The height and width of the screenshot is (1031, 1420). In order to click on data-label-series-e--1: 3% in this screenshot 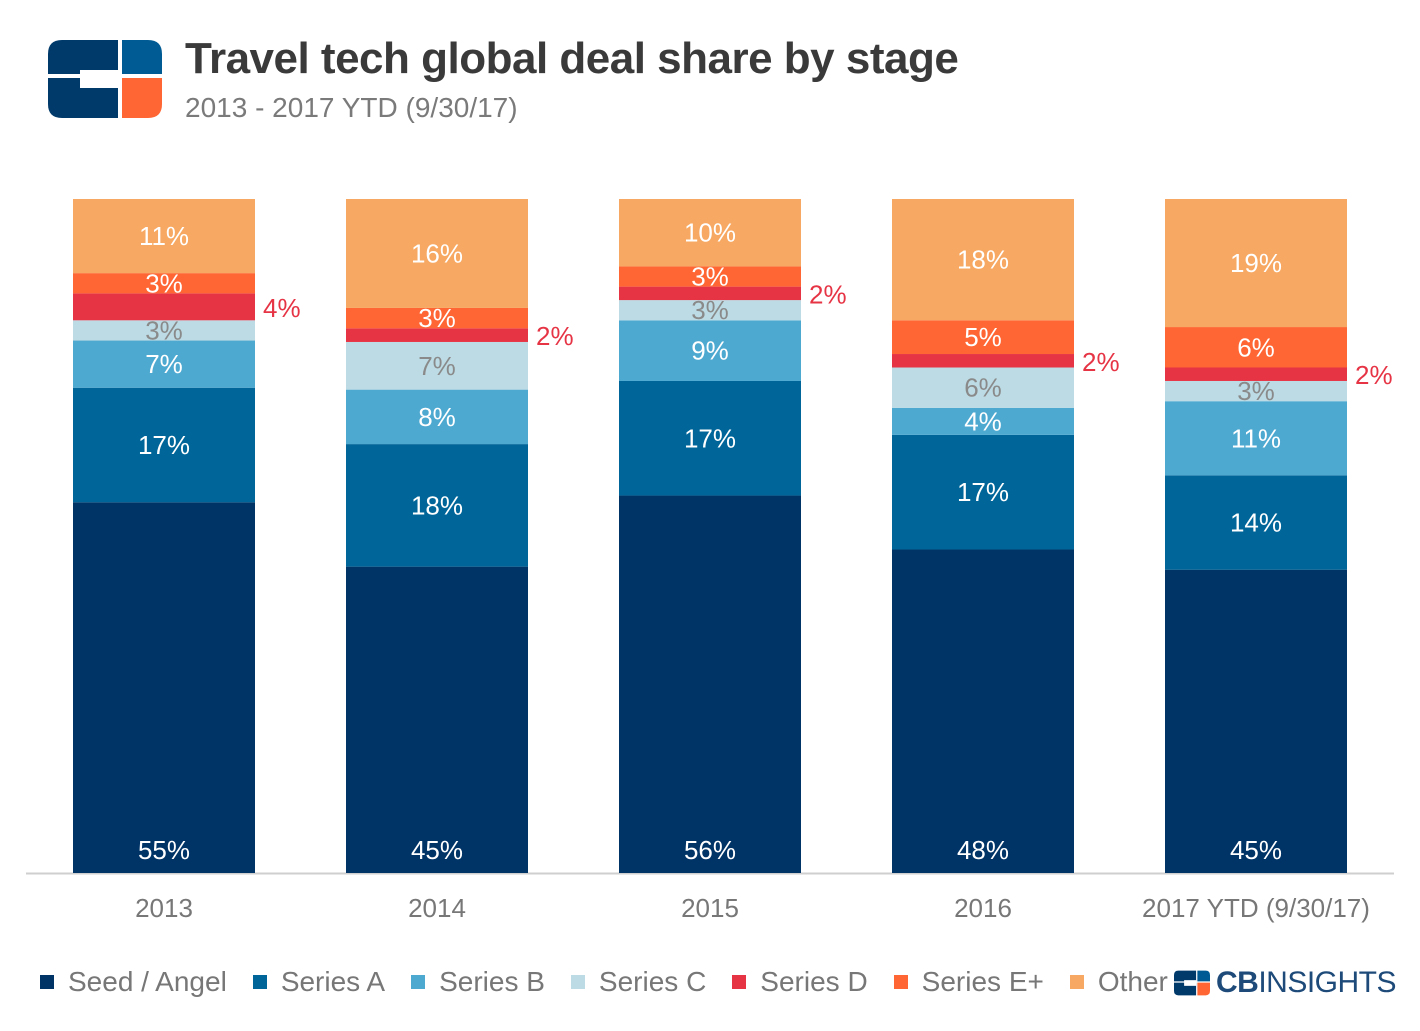, I will do `click(437, 318)`.